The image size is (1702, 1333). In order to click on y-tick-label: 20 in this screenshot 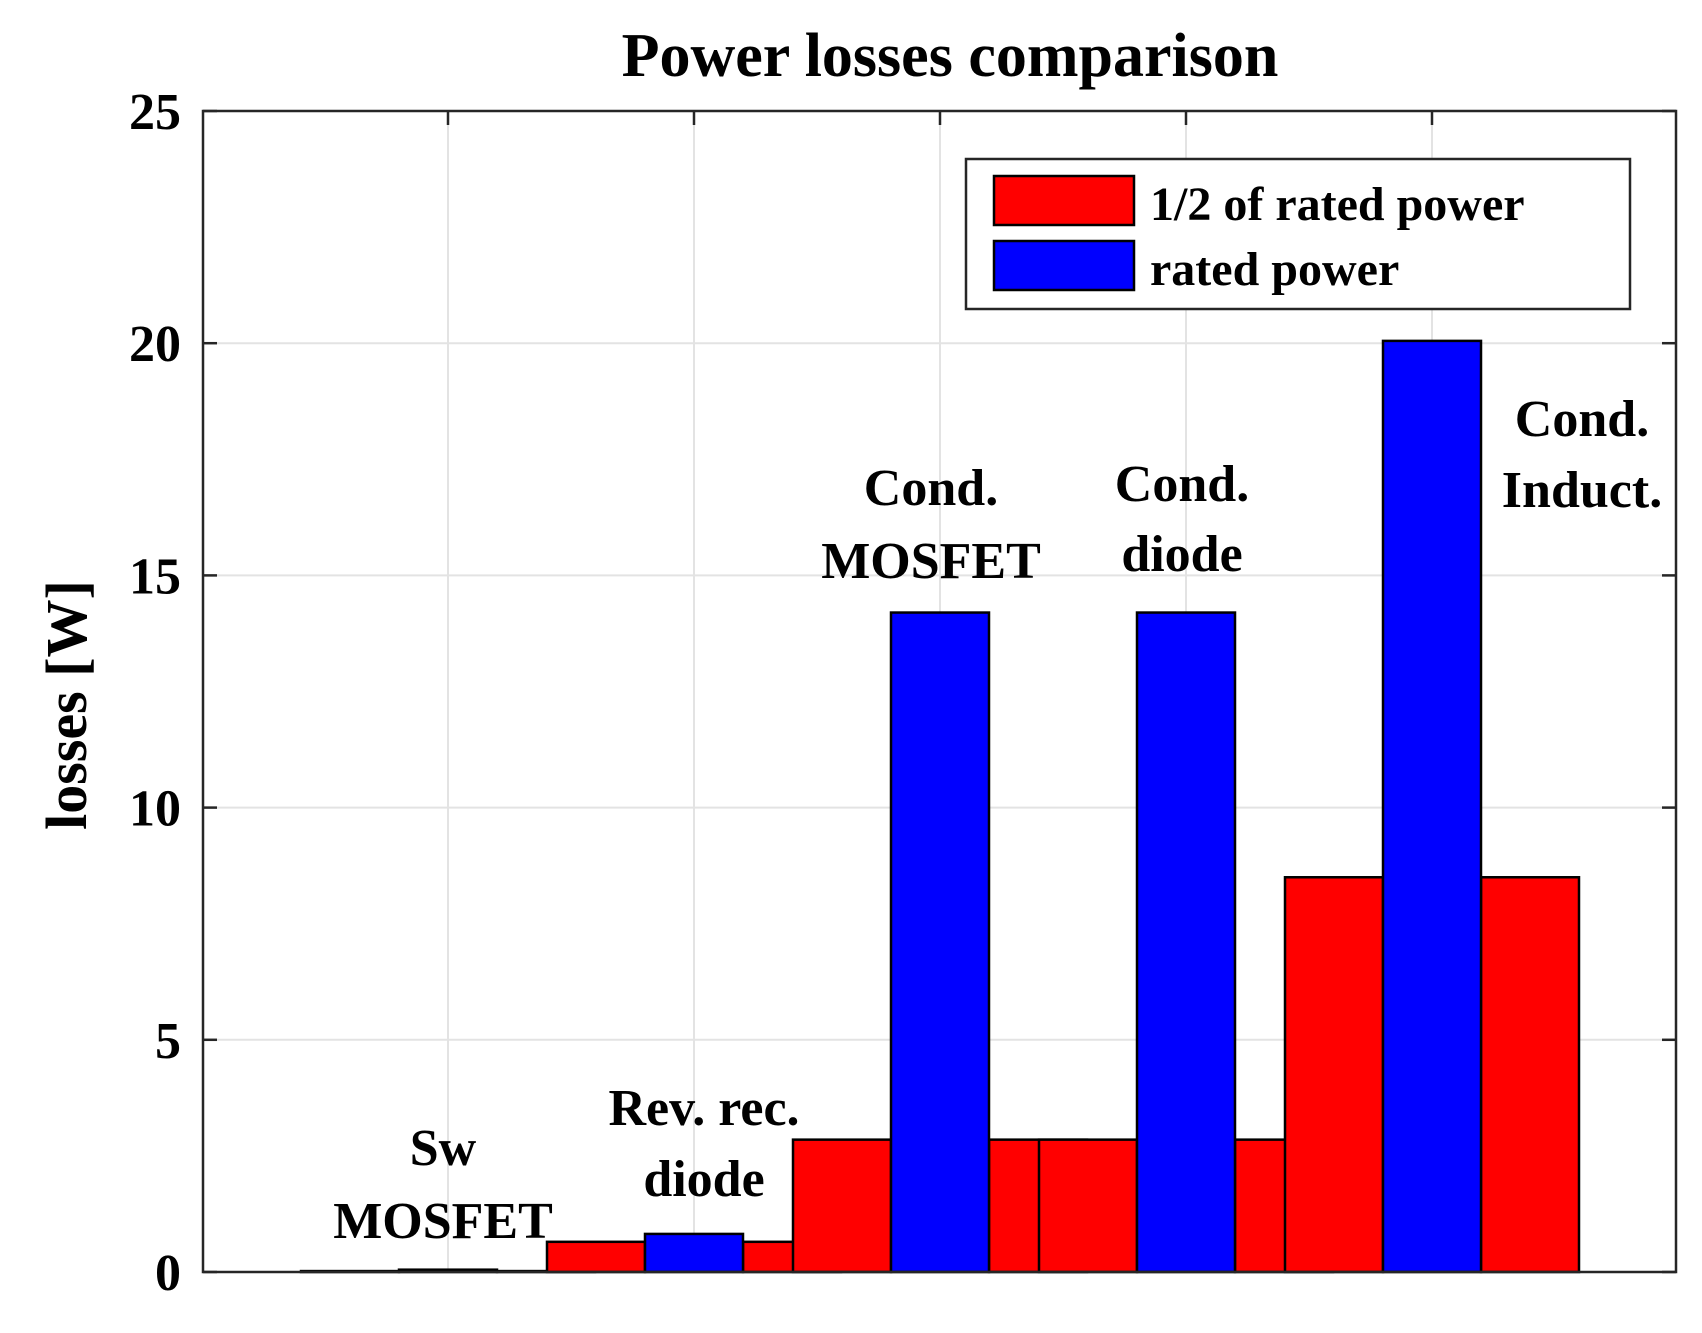, I will do `click(155, 344)`.